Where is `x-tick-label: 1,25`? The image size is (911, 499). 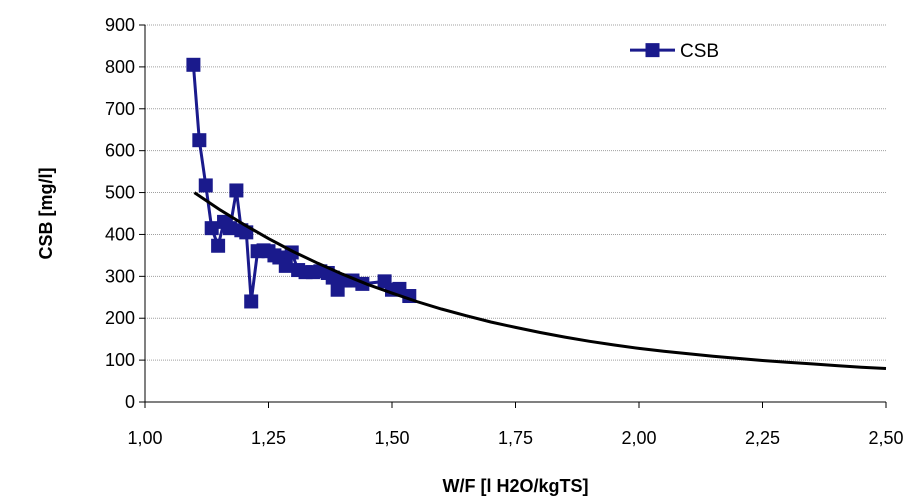 x-tick-label: 1,25 is located at coordinates (268, 438).